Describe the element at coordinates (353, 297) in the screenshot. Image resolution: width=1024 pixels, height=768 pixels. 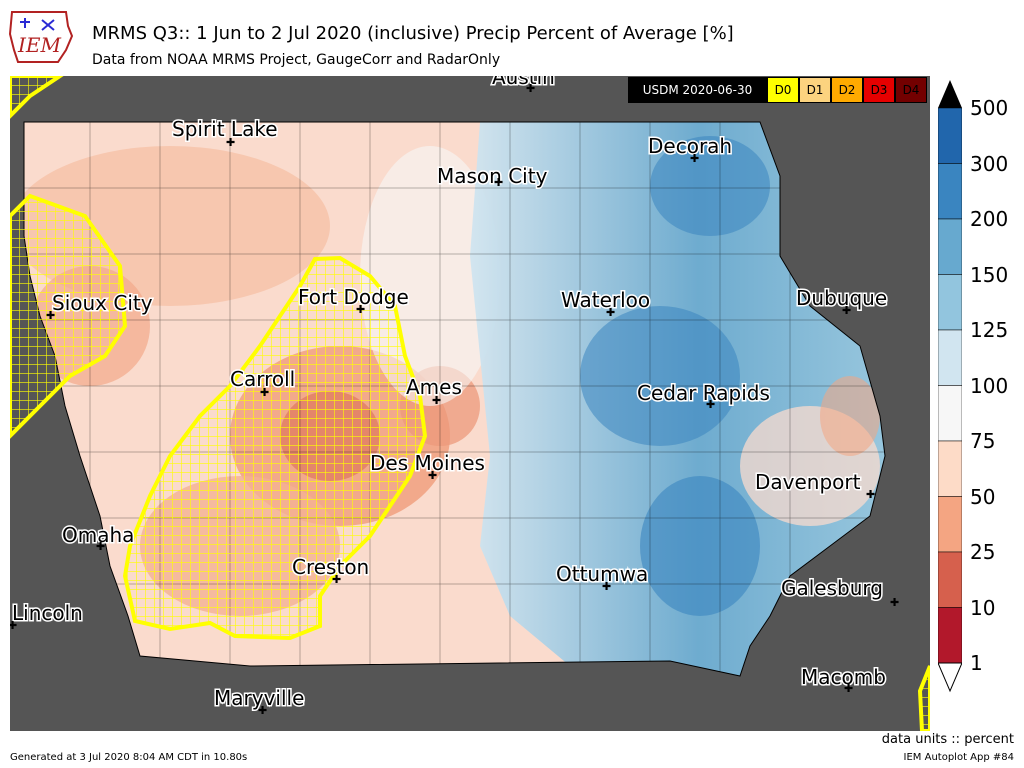
I see `city-fort-dodge: Fort Dodge` at that location.